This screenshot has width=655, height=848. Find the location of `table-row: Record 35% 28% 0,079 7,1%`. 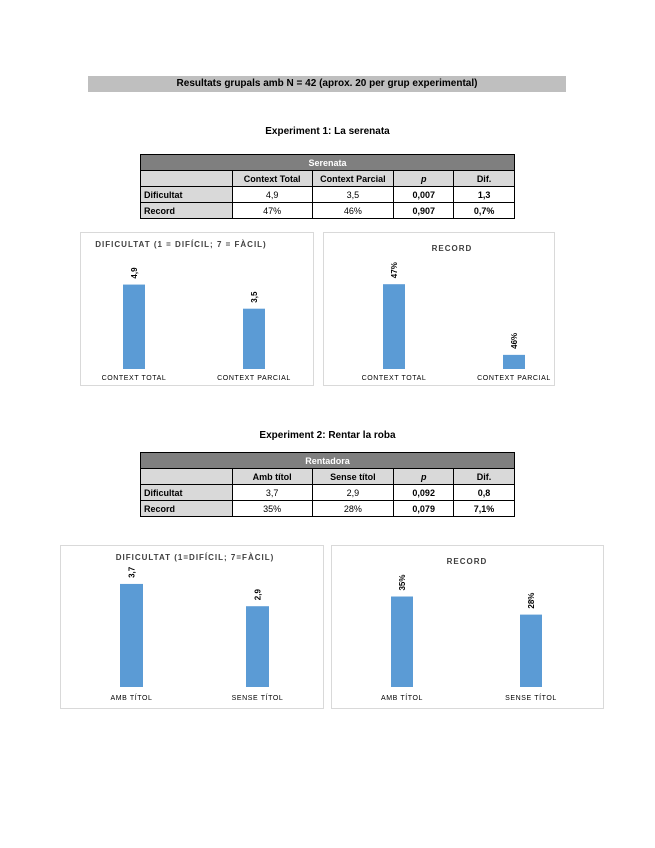

table-row: Record 35% 28% 0,079 7,1% is located at coordinates (327, 508).